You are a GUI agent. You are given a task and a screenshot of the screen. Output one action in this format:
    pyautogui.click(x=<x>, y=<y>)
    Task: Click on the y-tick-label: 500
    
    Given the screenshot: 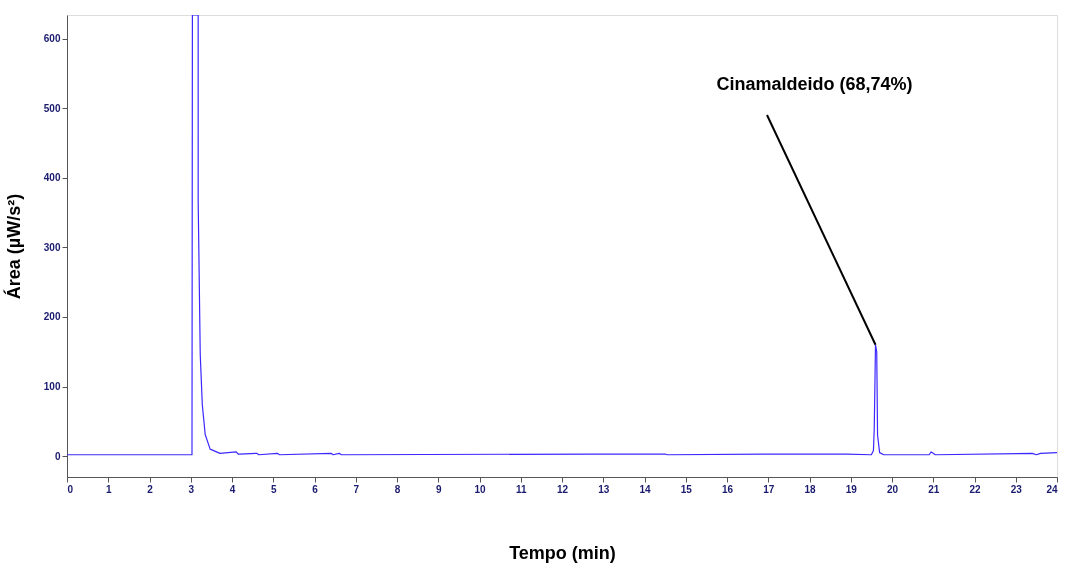 What is the action you would take?
    pyautogui.click(x=52, y=108)
    